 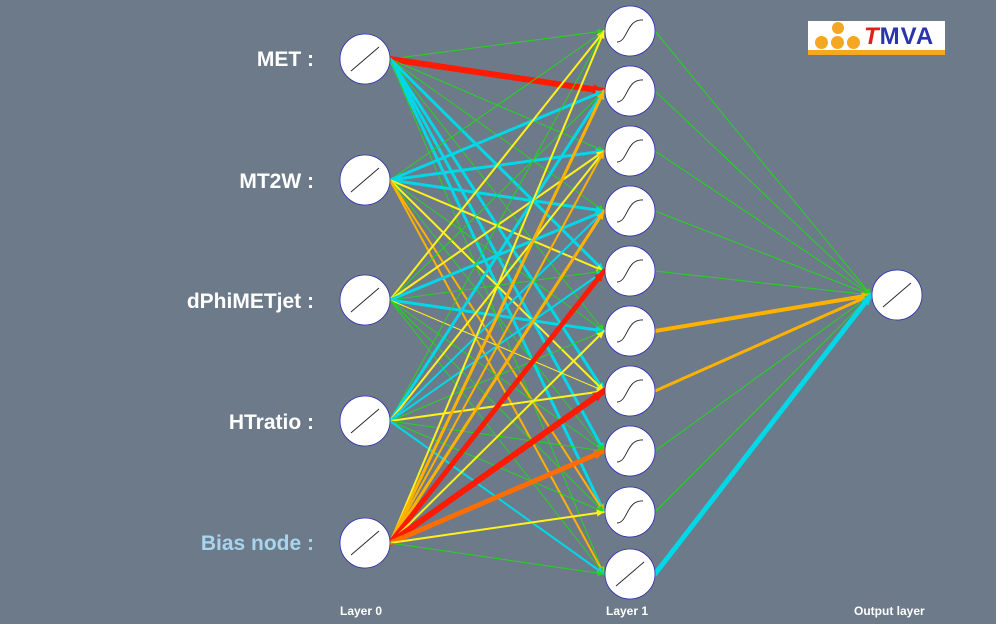 I want to click on tmva-logo: TMVA, so click(x=876, y=38).